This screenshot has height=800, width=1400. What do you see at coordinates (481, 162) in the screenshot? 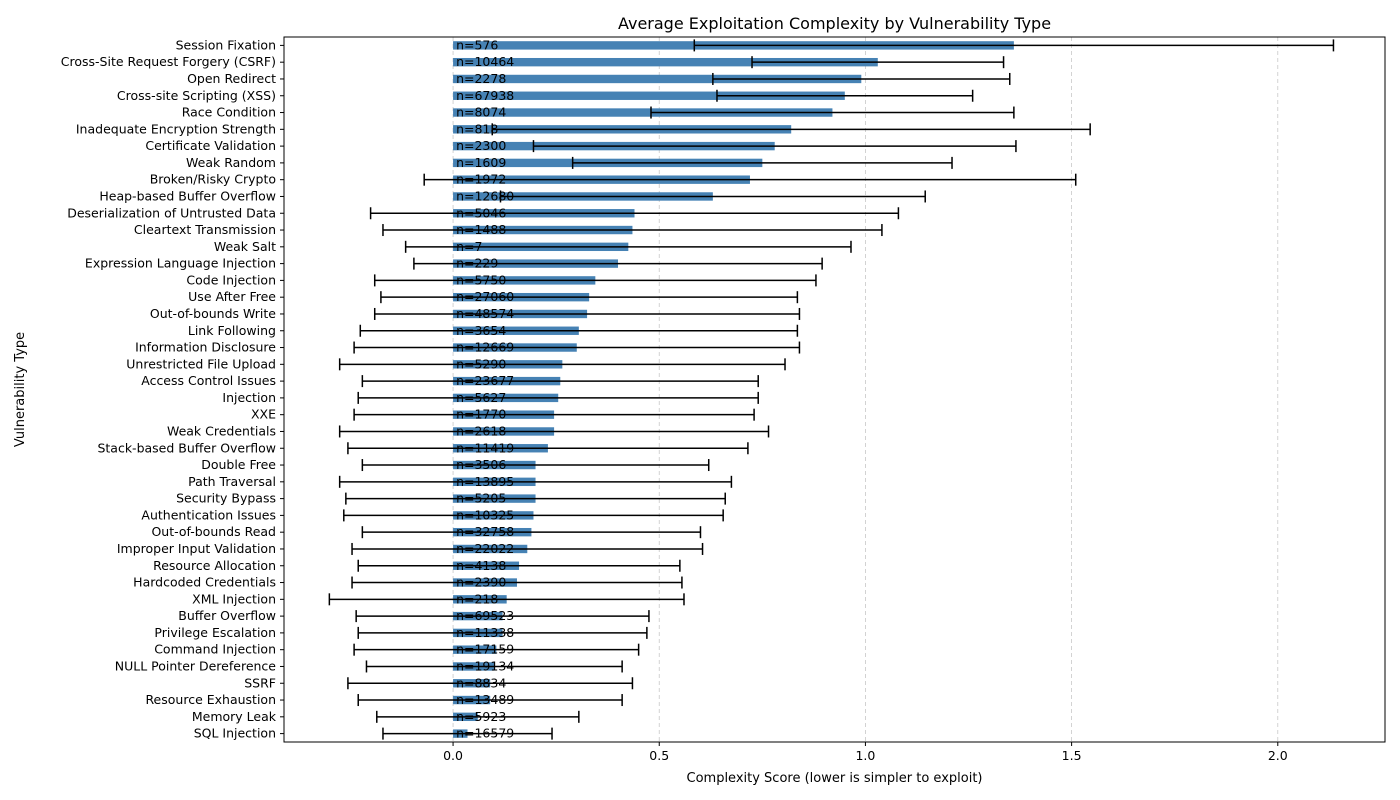
I see `count-label: n=1609` at bounding box center [481, 162].